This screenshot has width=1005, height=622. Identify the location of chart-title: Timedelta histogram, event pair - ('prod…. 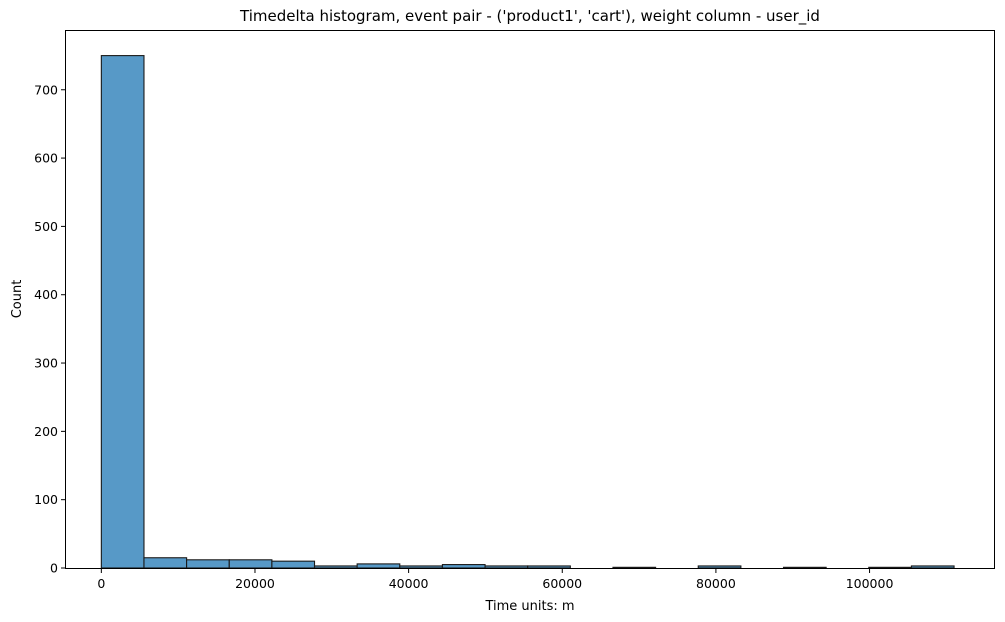
(529, 16).